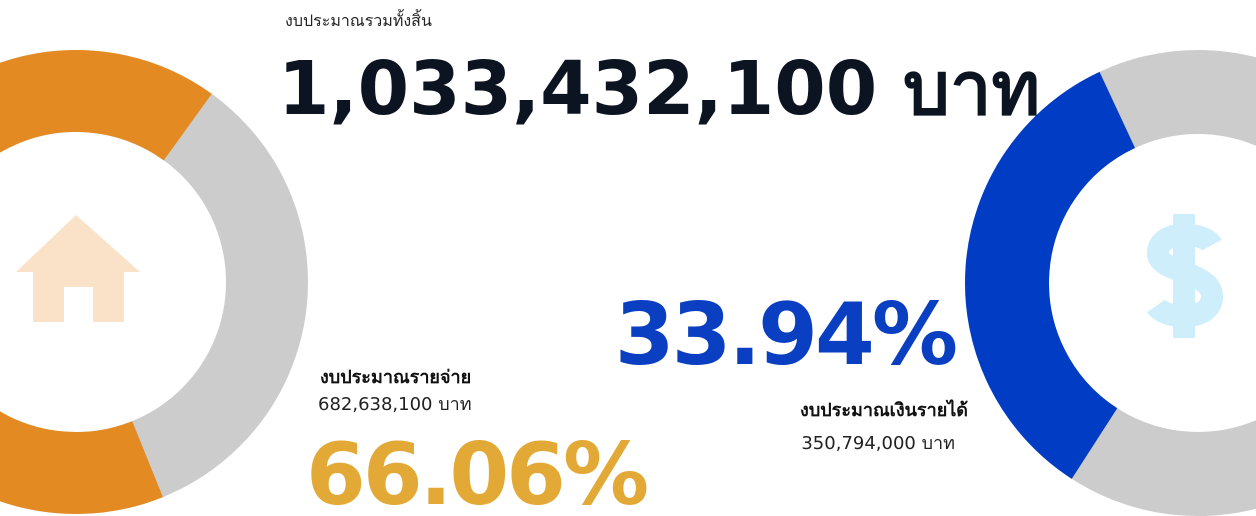  Describe the element at coordinates (78, 268) in the screenshot. I see `house-icon` at that location.